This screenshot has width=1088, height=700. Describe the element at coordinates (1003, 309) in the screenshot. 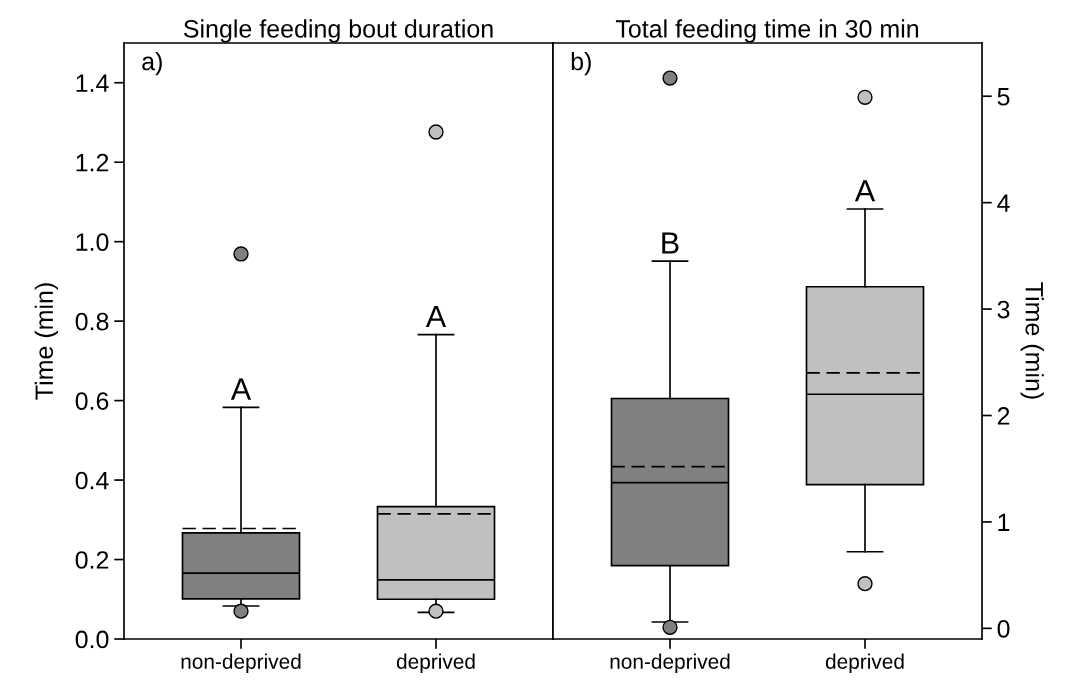

I see `y-tick-label: 3` at that location.